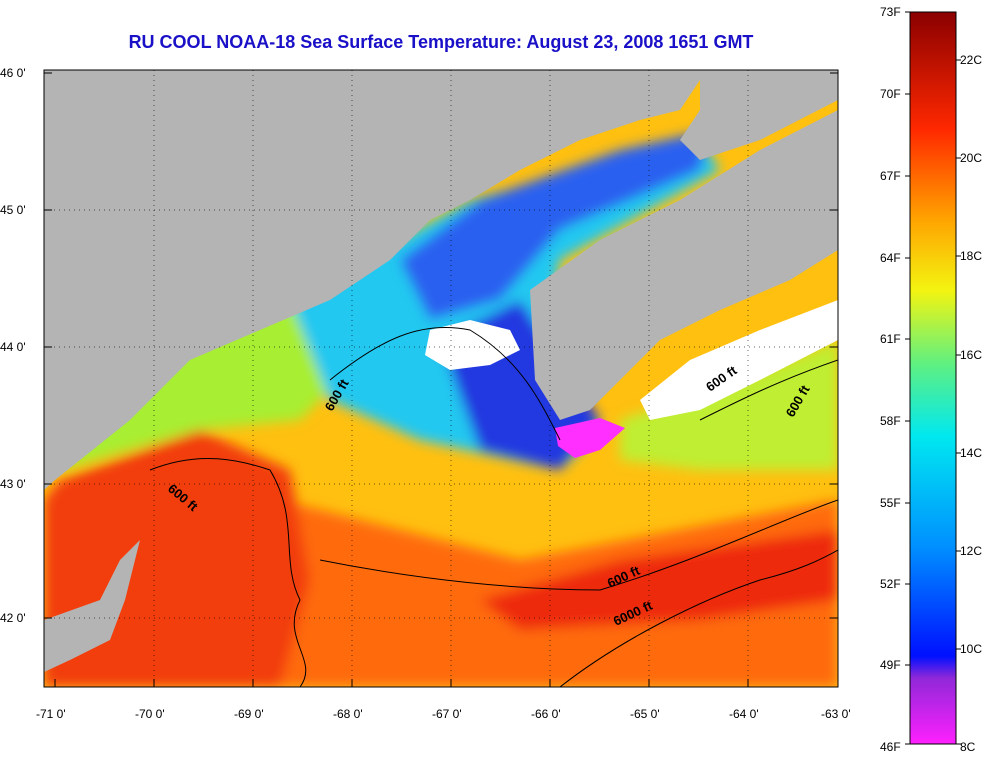  What do you see at coordinates (13, 210) in the screenshot?
I see `lat-label-45: 45 0'` at bounding box center [13, 210].